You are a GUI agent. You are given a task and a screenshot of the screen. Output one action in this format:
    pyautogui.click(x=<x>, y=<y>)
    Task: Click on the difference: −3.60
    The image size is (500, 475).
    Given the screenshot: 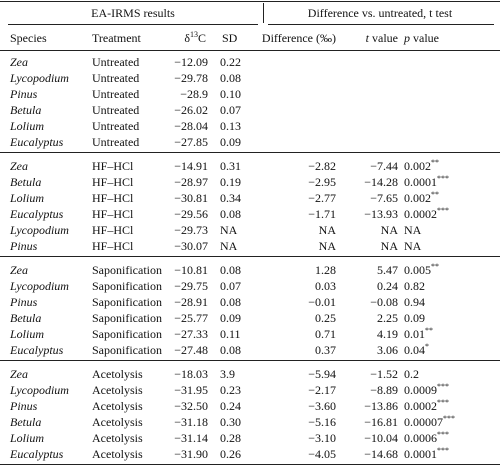 What is the action you would take?
    pyautogui.click(x=322, y=406)
    